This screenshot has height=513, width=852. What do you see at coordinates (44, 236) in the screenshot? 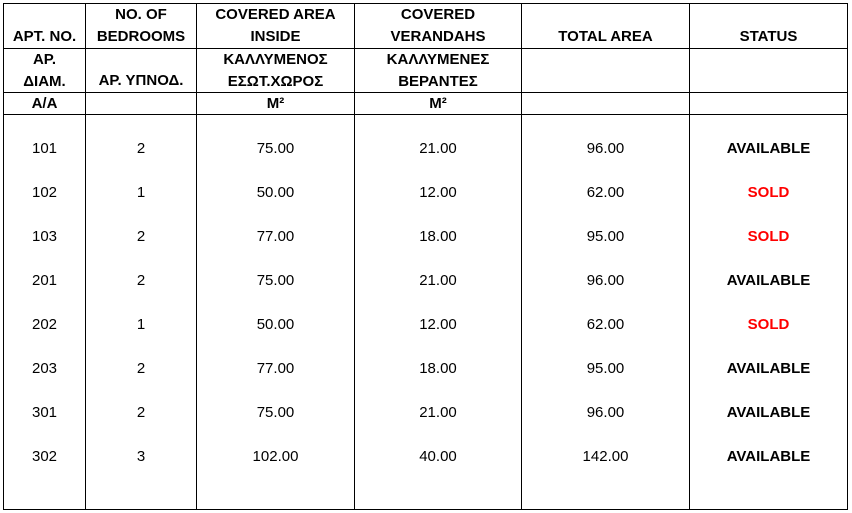
I see `cell-apt-no: 103` at bounding box center [44, 236].